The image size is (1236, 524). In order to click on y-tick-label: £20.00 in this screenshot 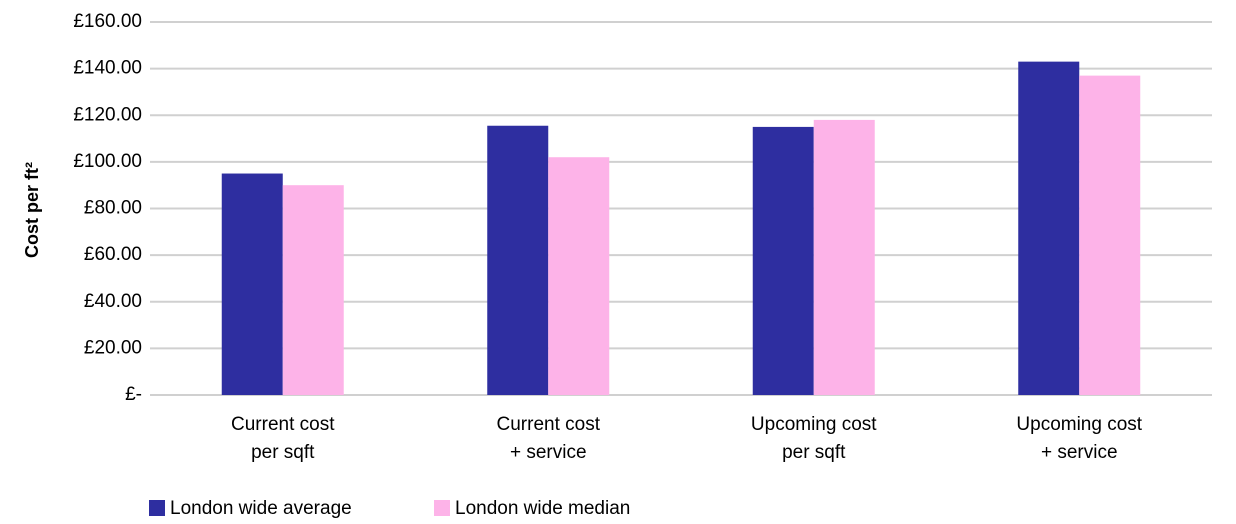, I will do `click(113, 347)`.